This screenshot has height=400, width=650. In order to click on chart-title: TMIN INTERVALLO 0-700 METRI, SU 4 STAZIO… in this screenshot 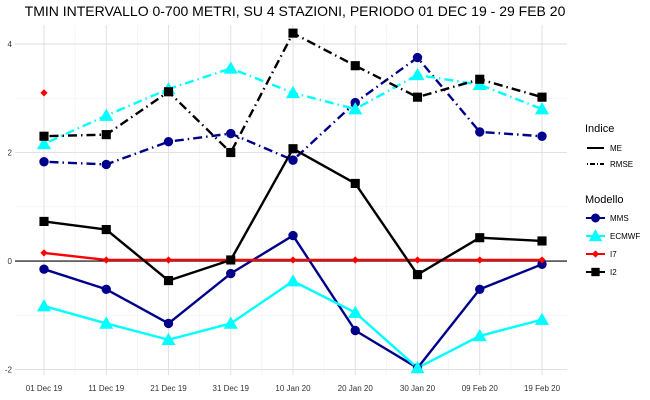, I will do `click(295, 11)`.